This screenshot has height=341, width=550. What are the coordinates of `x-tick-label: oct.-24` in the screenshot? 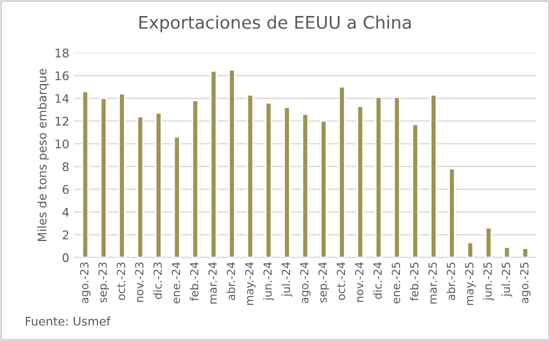 It's located at (341, 281).